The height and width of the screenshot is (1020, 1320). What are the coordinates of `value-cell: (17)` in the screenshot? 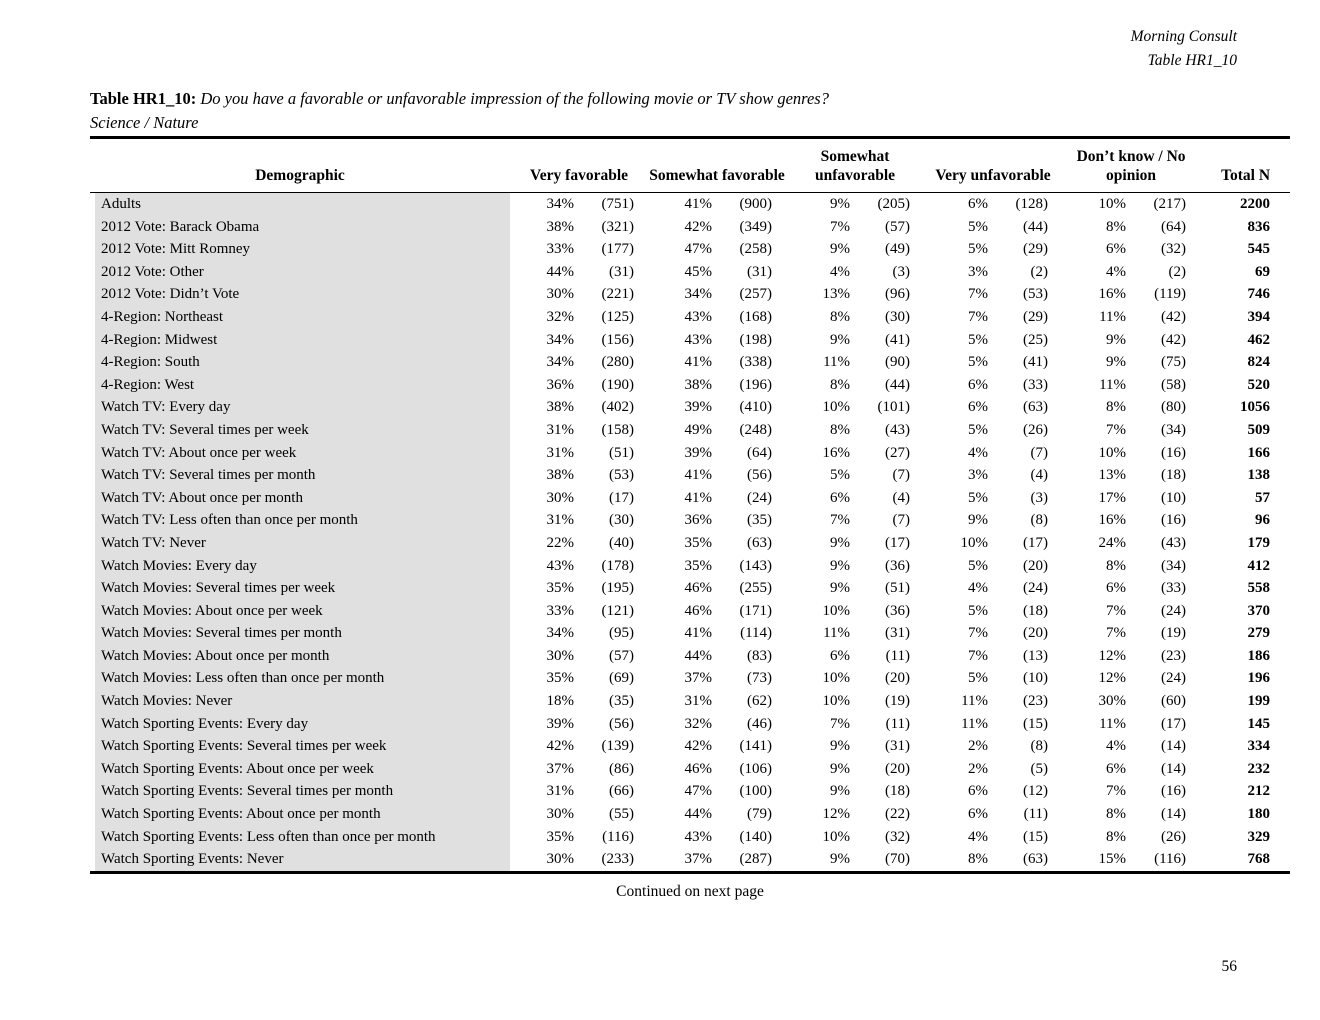 It's located at (1174, 723).